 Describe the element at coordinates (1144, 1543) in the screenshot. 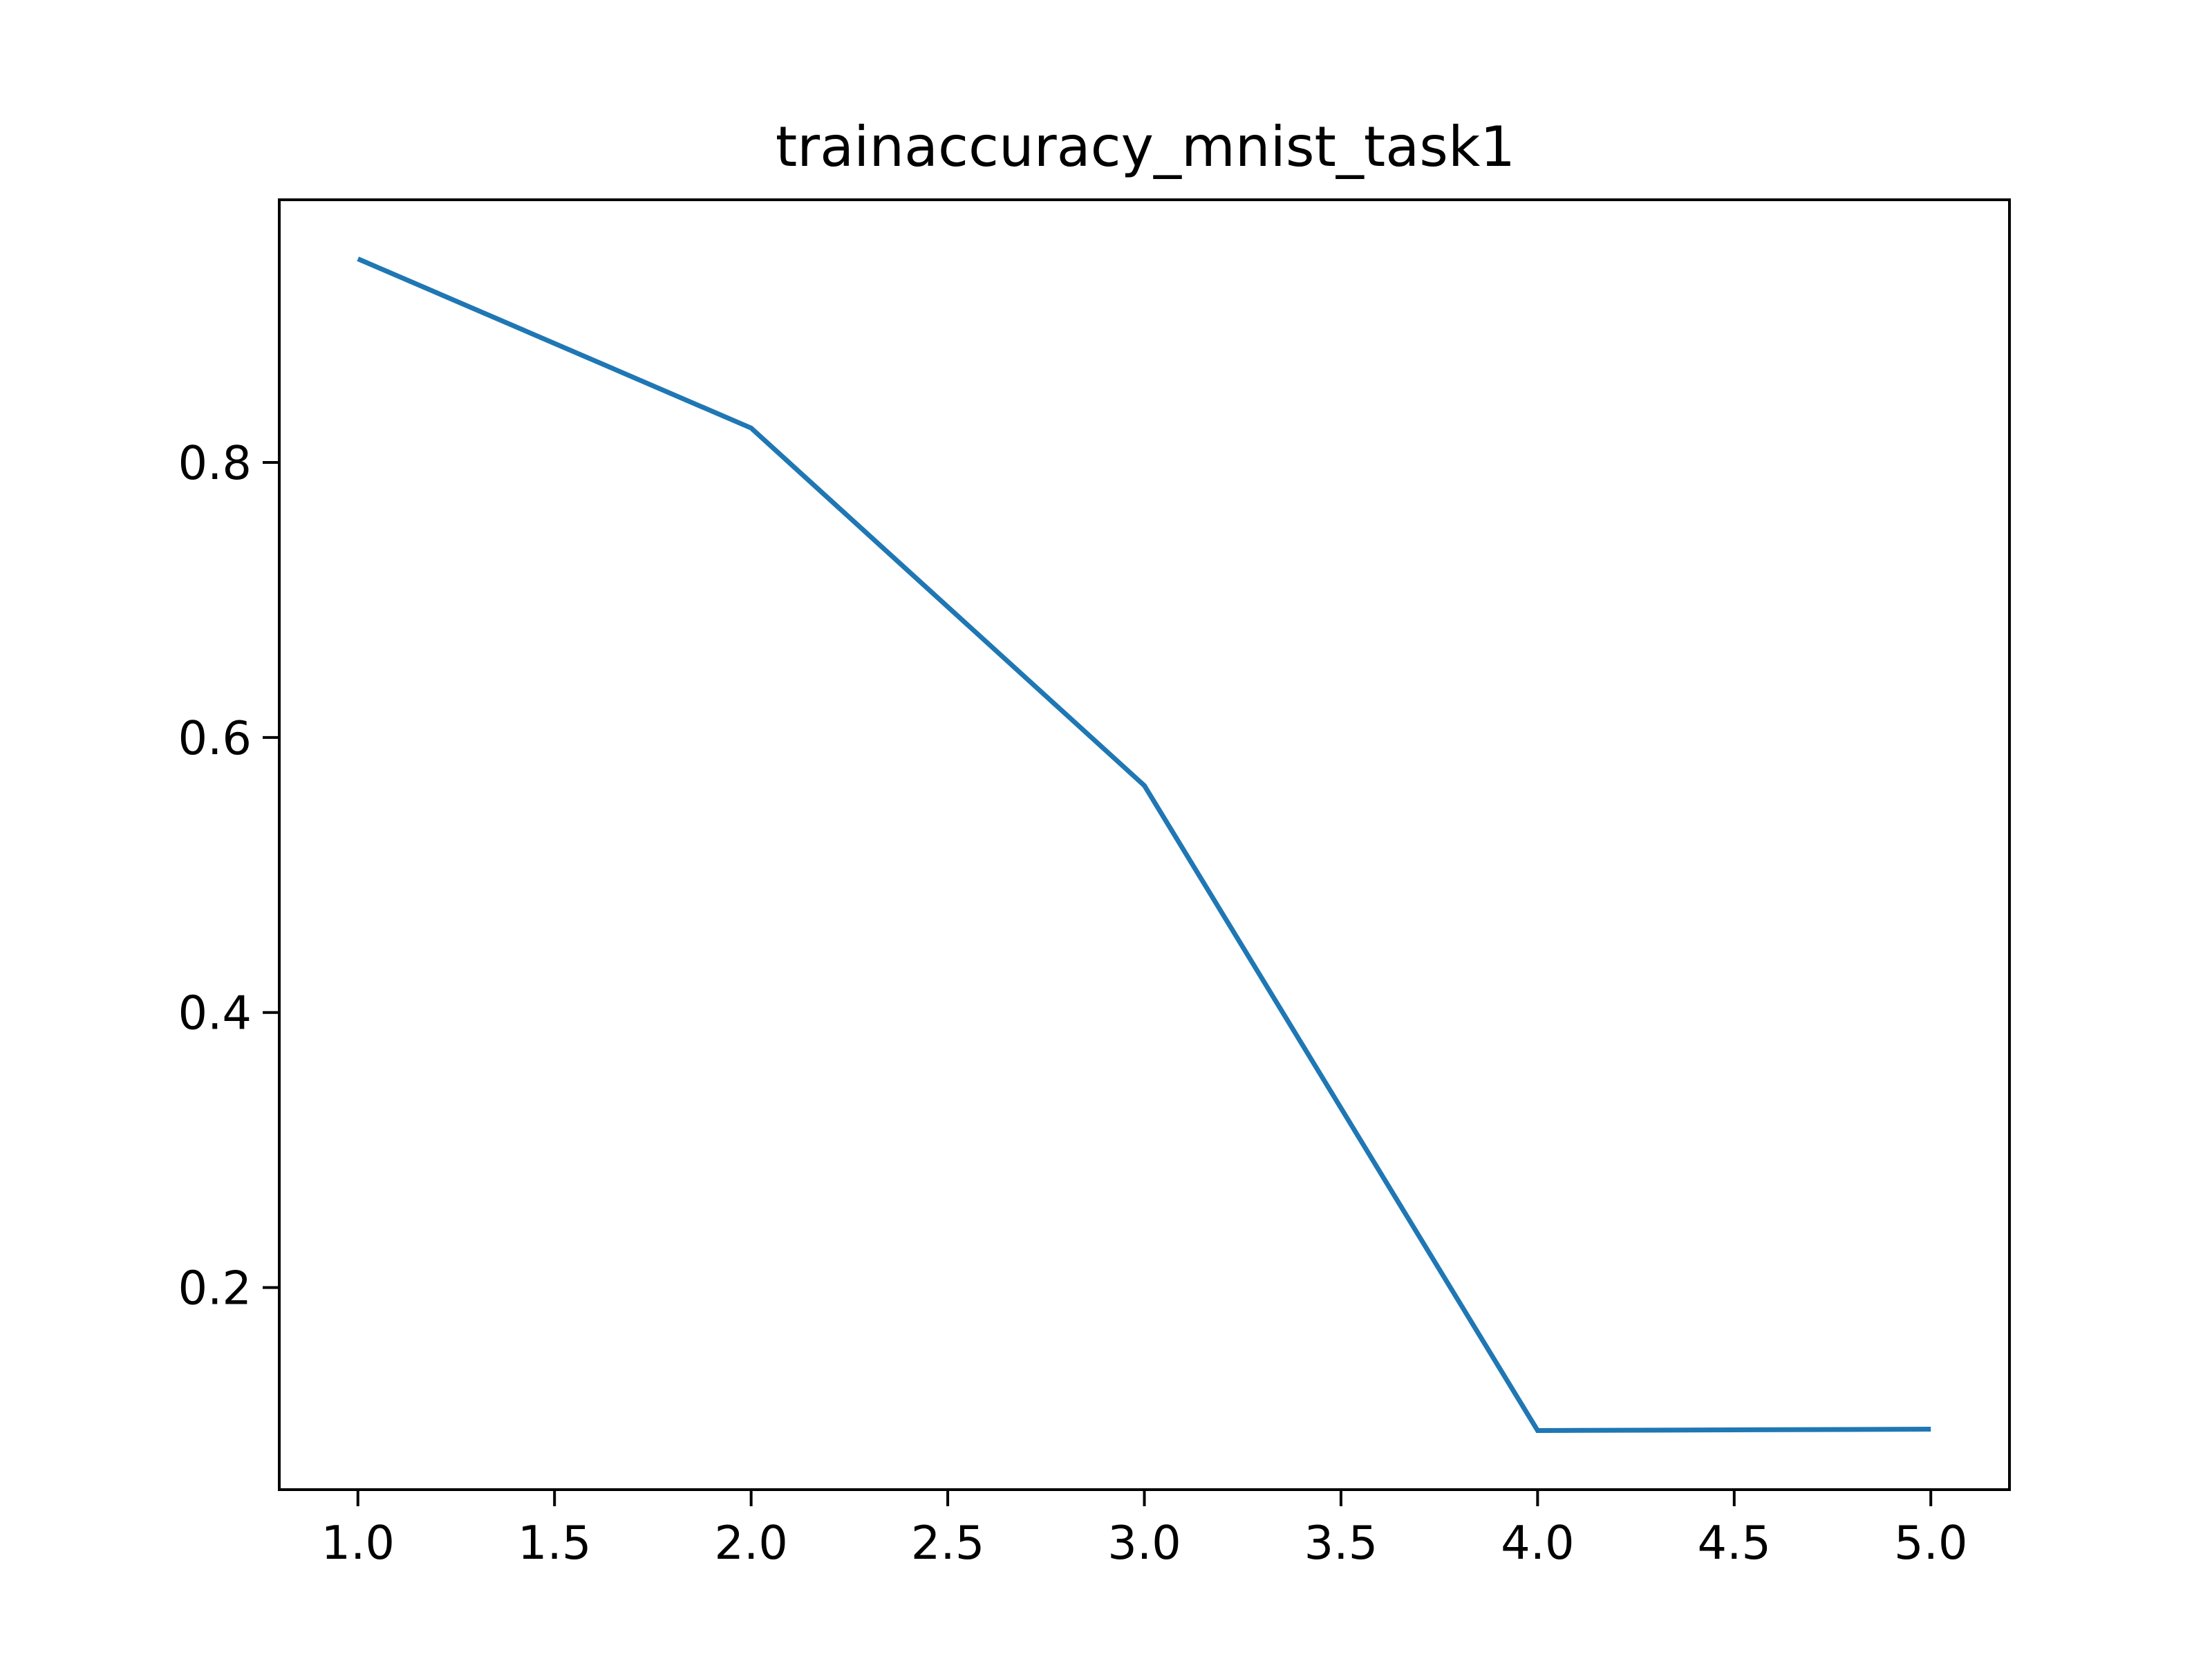

I see `x-tick-label: 3.0` at that location.